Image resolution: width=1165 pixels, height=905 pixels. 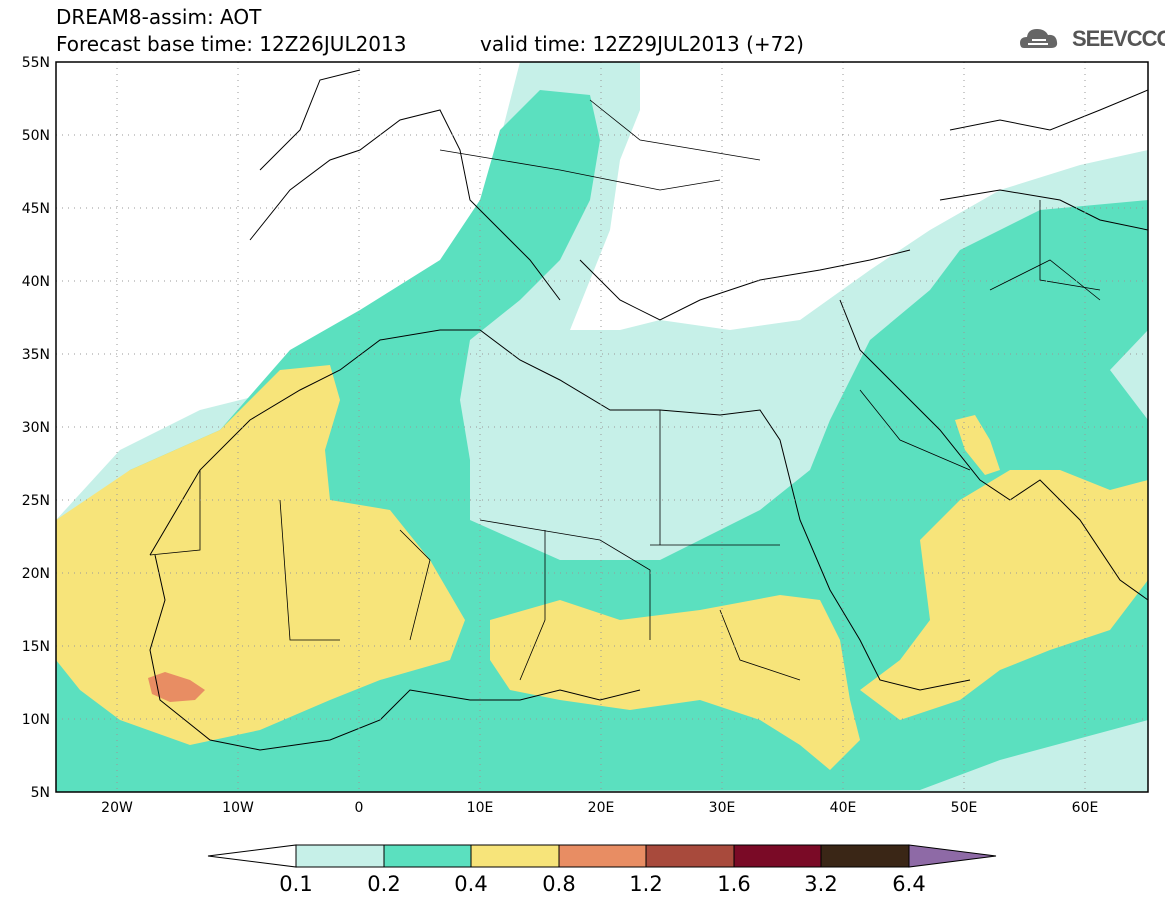 I want to click on lon-label: 20E, so click(x=601, y=808).